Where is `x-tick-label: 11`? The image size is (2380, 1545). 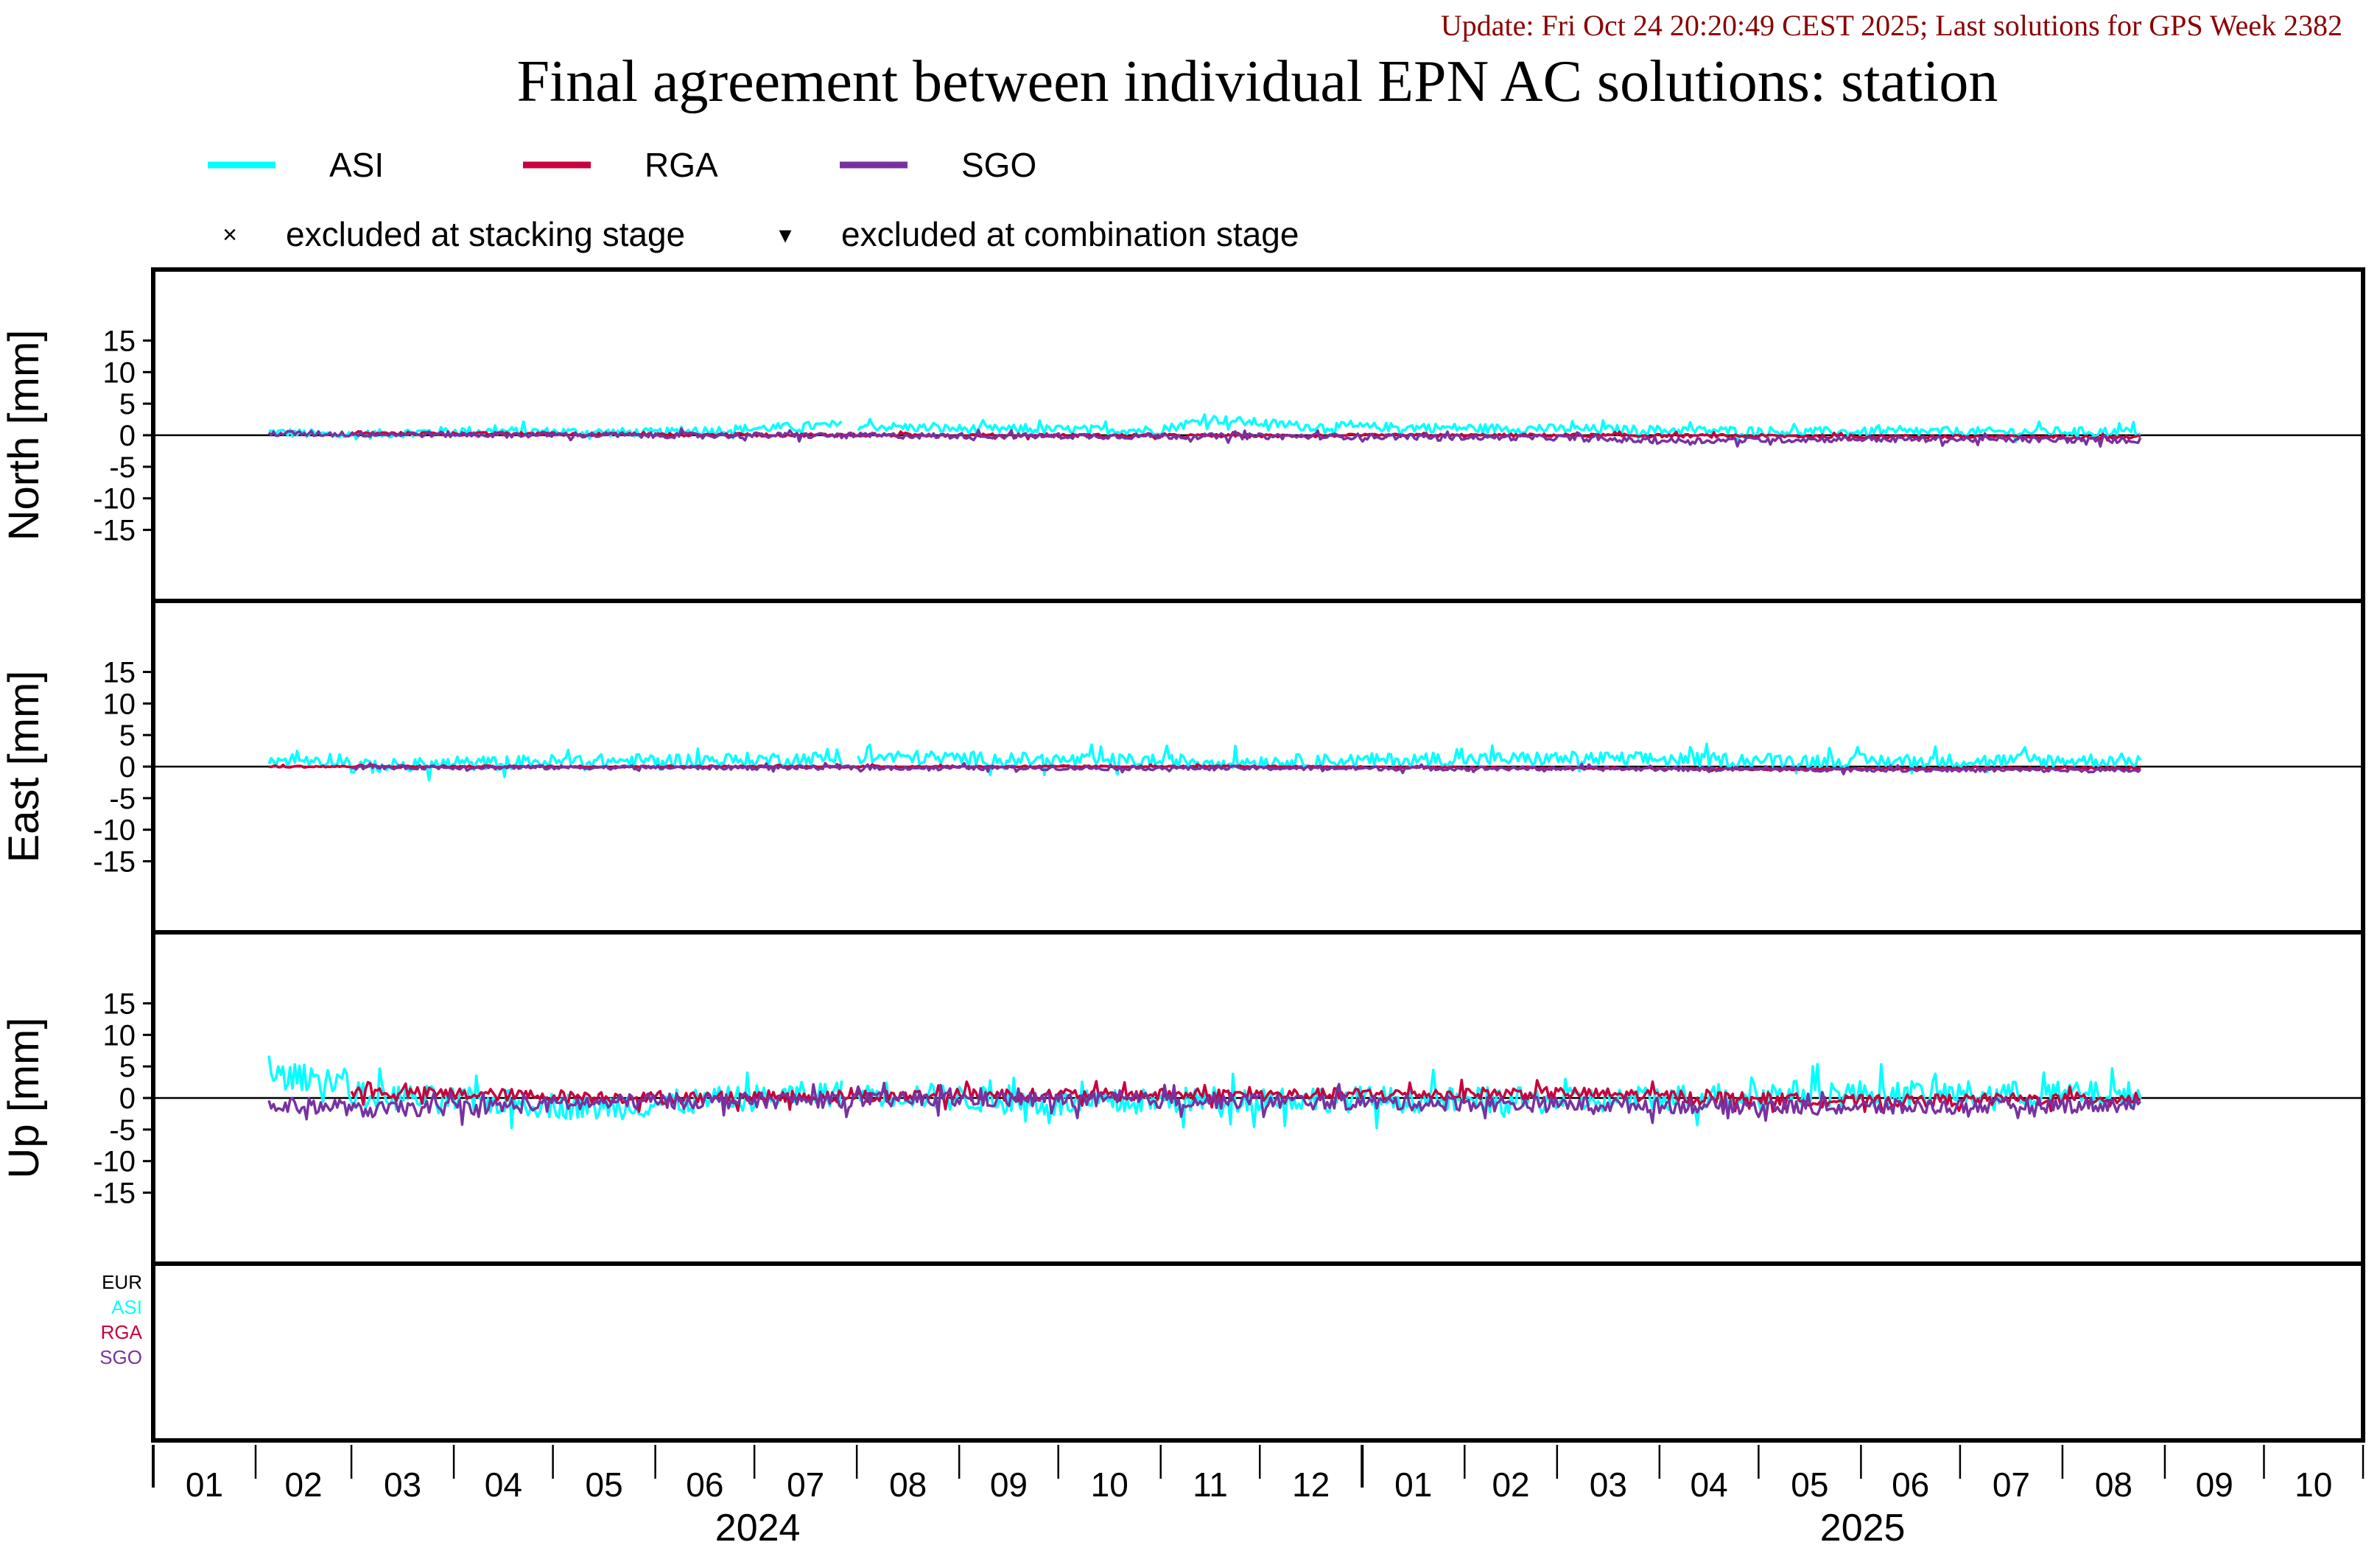 x-tick-label: 11 is located at coordinates (1210, 1485).